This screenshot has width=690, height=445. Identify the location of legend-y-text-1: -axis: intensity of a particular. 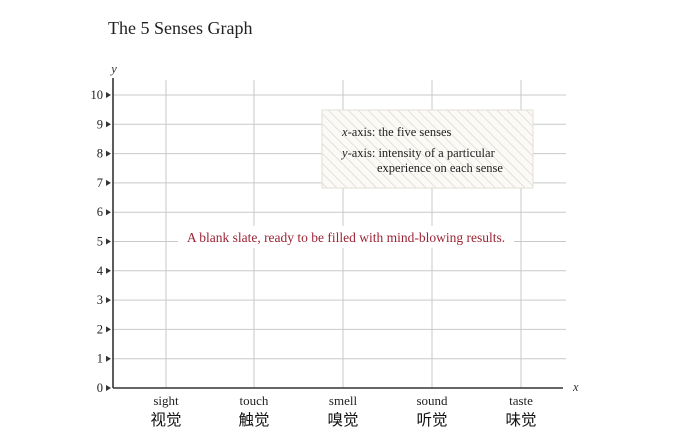
(422, 153).